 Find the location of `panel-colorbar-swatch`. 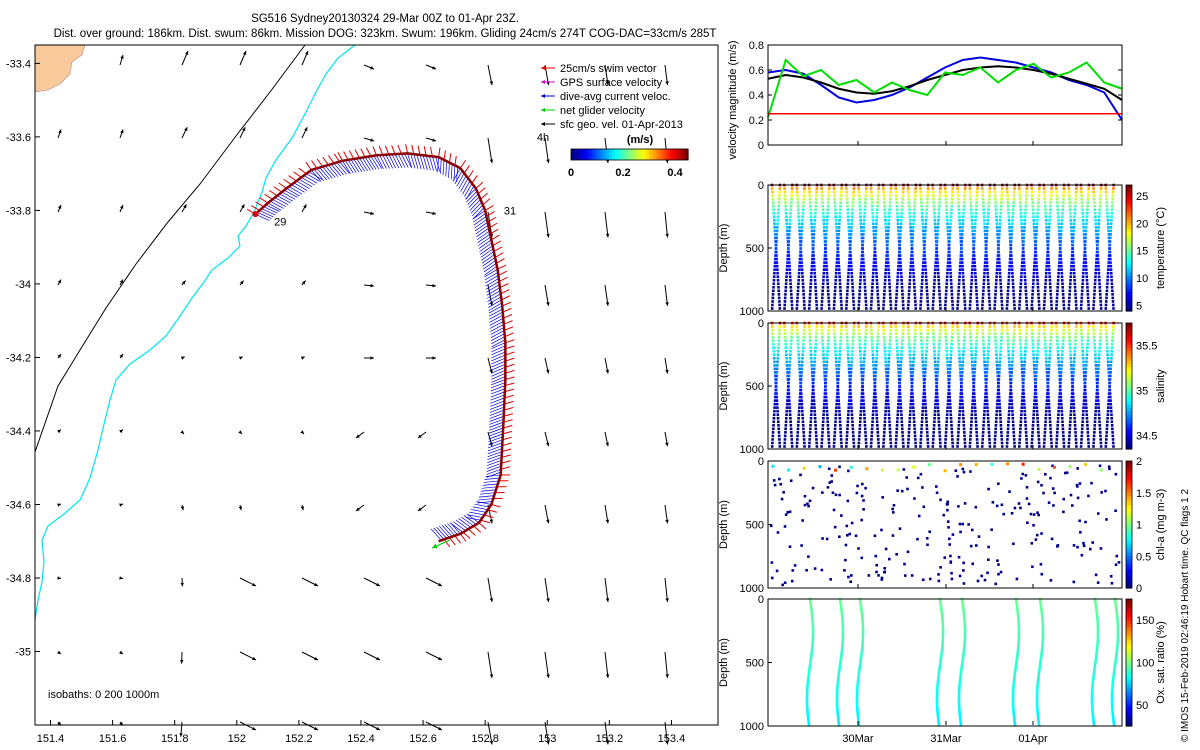

panel-colorbar-swatch is located at coordinates (1129, 394).